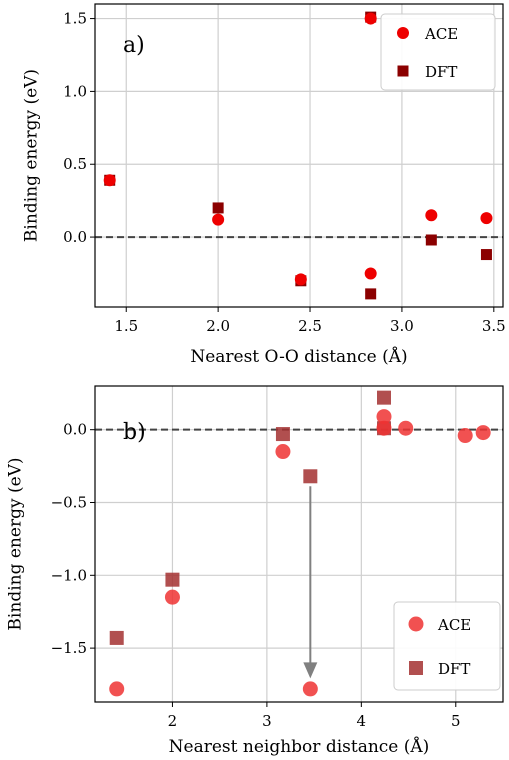 The height and width of the screenshot is (760, 509). What do you see at coordinates (69, 502) in the screenshot?
I see `y-tick-label: −0.5` at bounding box center [69, 502].